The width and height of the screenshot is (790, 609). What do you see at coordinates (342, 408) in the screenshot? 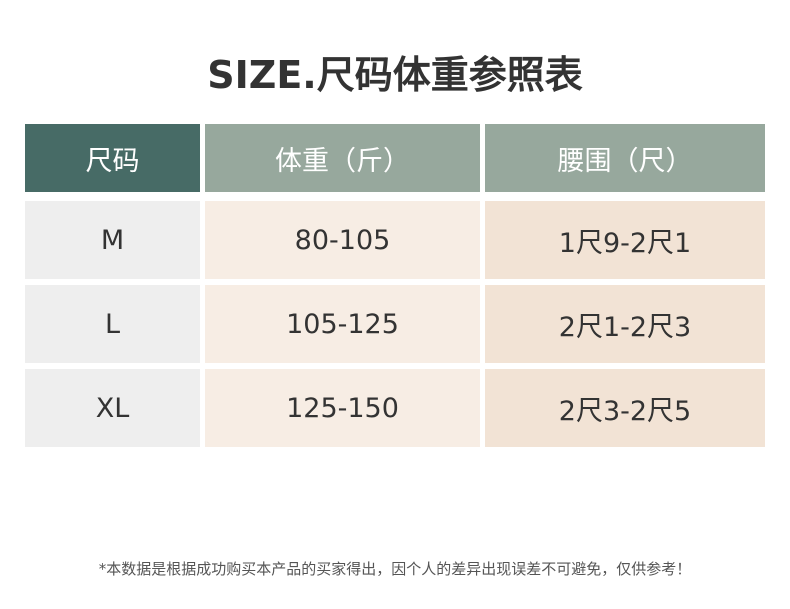
I see `table-cell: 125-150` at bounding box center [342, 408].